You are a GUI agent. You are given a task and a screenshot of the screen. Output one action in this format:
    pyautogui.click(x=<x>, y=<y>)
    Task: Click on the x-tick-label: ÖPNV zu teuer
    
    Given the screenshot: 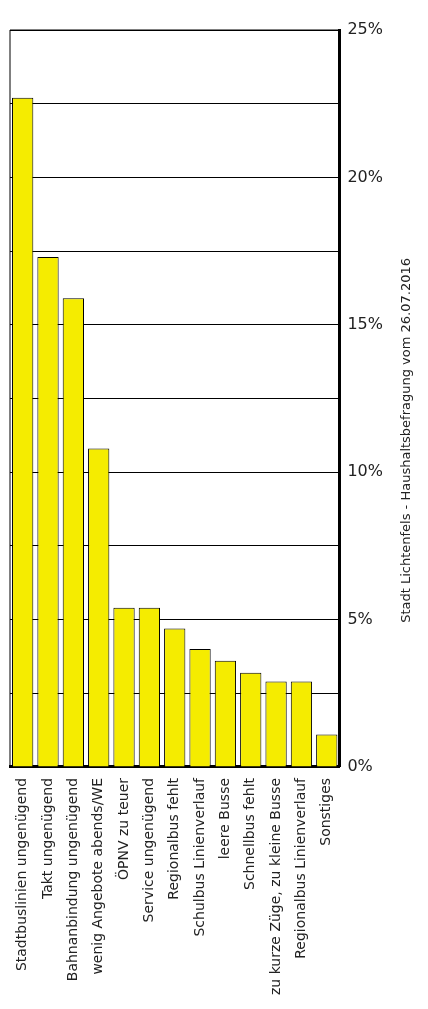 What is the action you would take?
    pyautogui.click(x=122, y=828)
    